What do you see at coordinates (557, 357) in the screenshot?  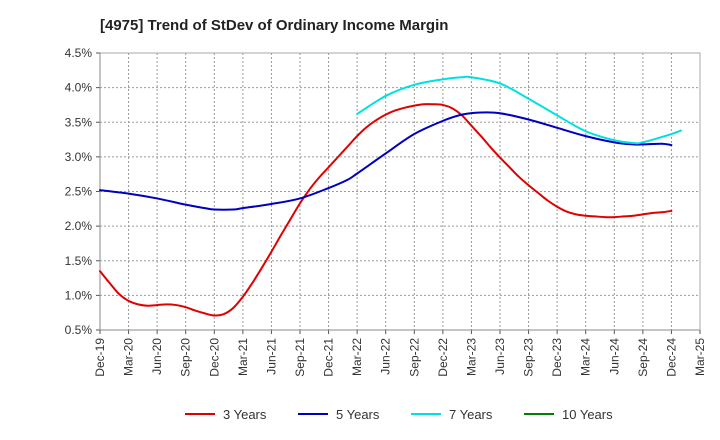 I see `x-tick-label: Dec-23` at bounding box center [557, 357].